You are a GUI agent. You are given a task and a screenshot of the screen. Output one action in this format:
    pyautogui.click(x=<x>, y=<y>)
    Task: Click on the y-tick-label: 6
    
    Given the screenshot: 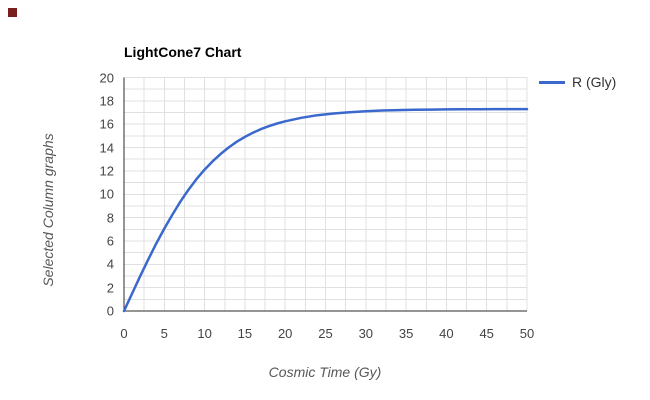 What is the action you would take?
    pyautogui.click(x=110, y=241)
    